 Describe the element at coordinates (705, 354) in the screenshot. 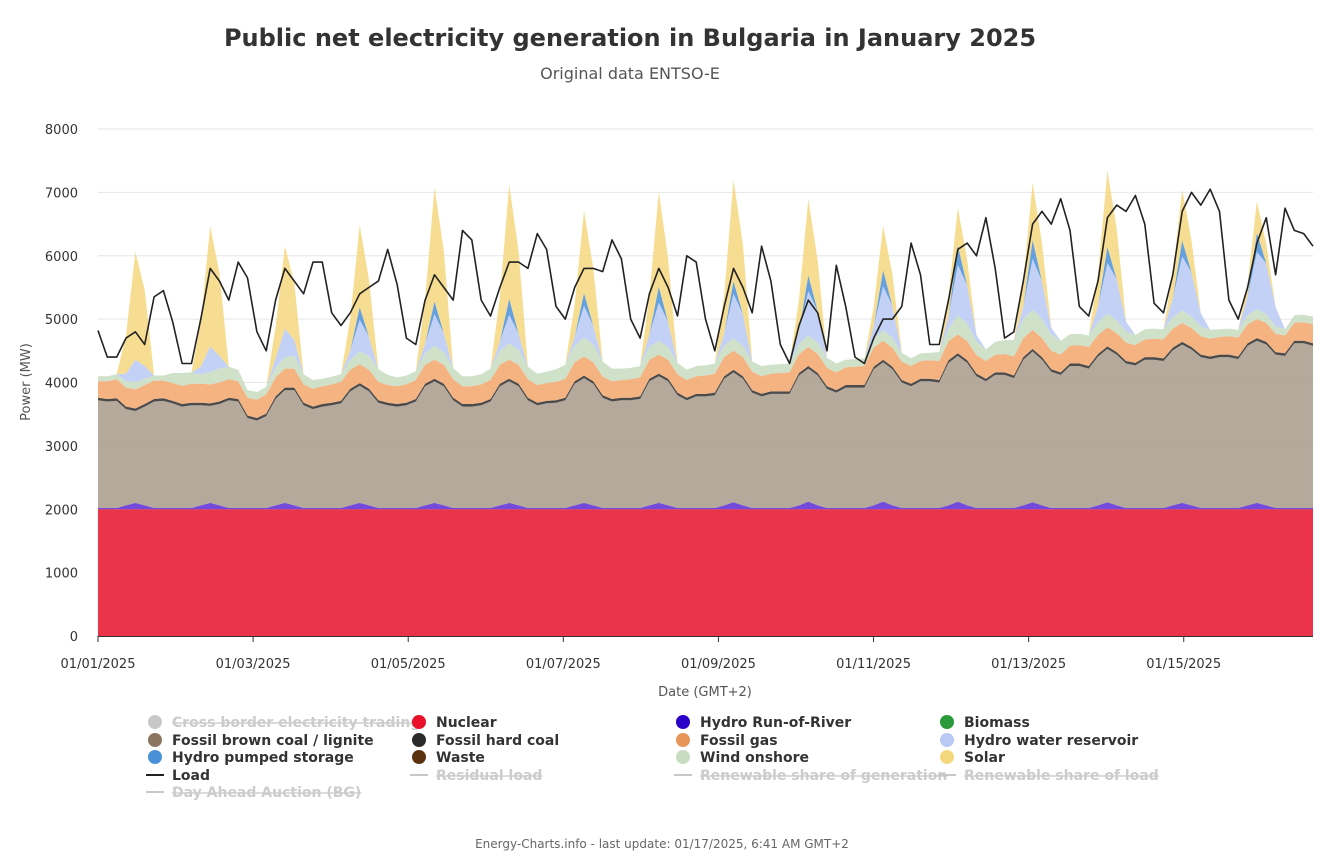

I see `area-wind-onshore` at that location.